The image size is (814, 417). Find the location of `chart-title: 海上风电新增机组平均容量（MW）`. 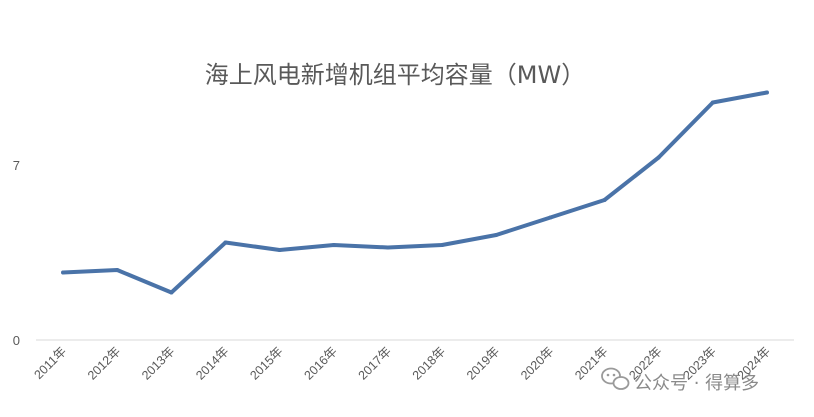

chart-title: 海上风电新增机组平均容量（MW） is located at coordinates (395, 75).